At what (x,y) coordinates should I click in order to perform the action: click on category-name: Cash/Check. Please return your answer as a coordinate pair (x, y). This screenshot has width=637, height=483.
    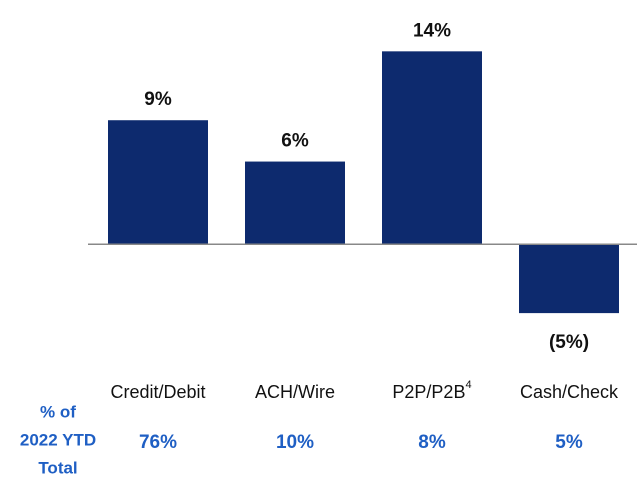
    Looking at the image, I should click on (569, 392).